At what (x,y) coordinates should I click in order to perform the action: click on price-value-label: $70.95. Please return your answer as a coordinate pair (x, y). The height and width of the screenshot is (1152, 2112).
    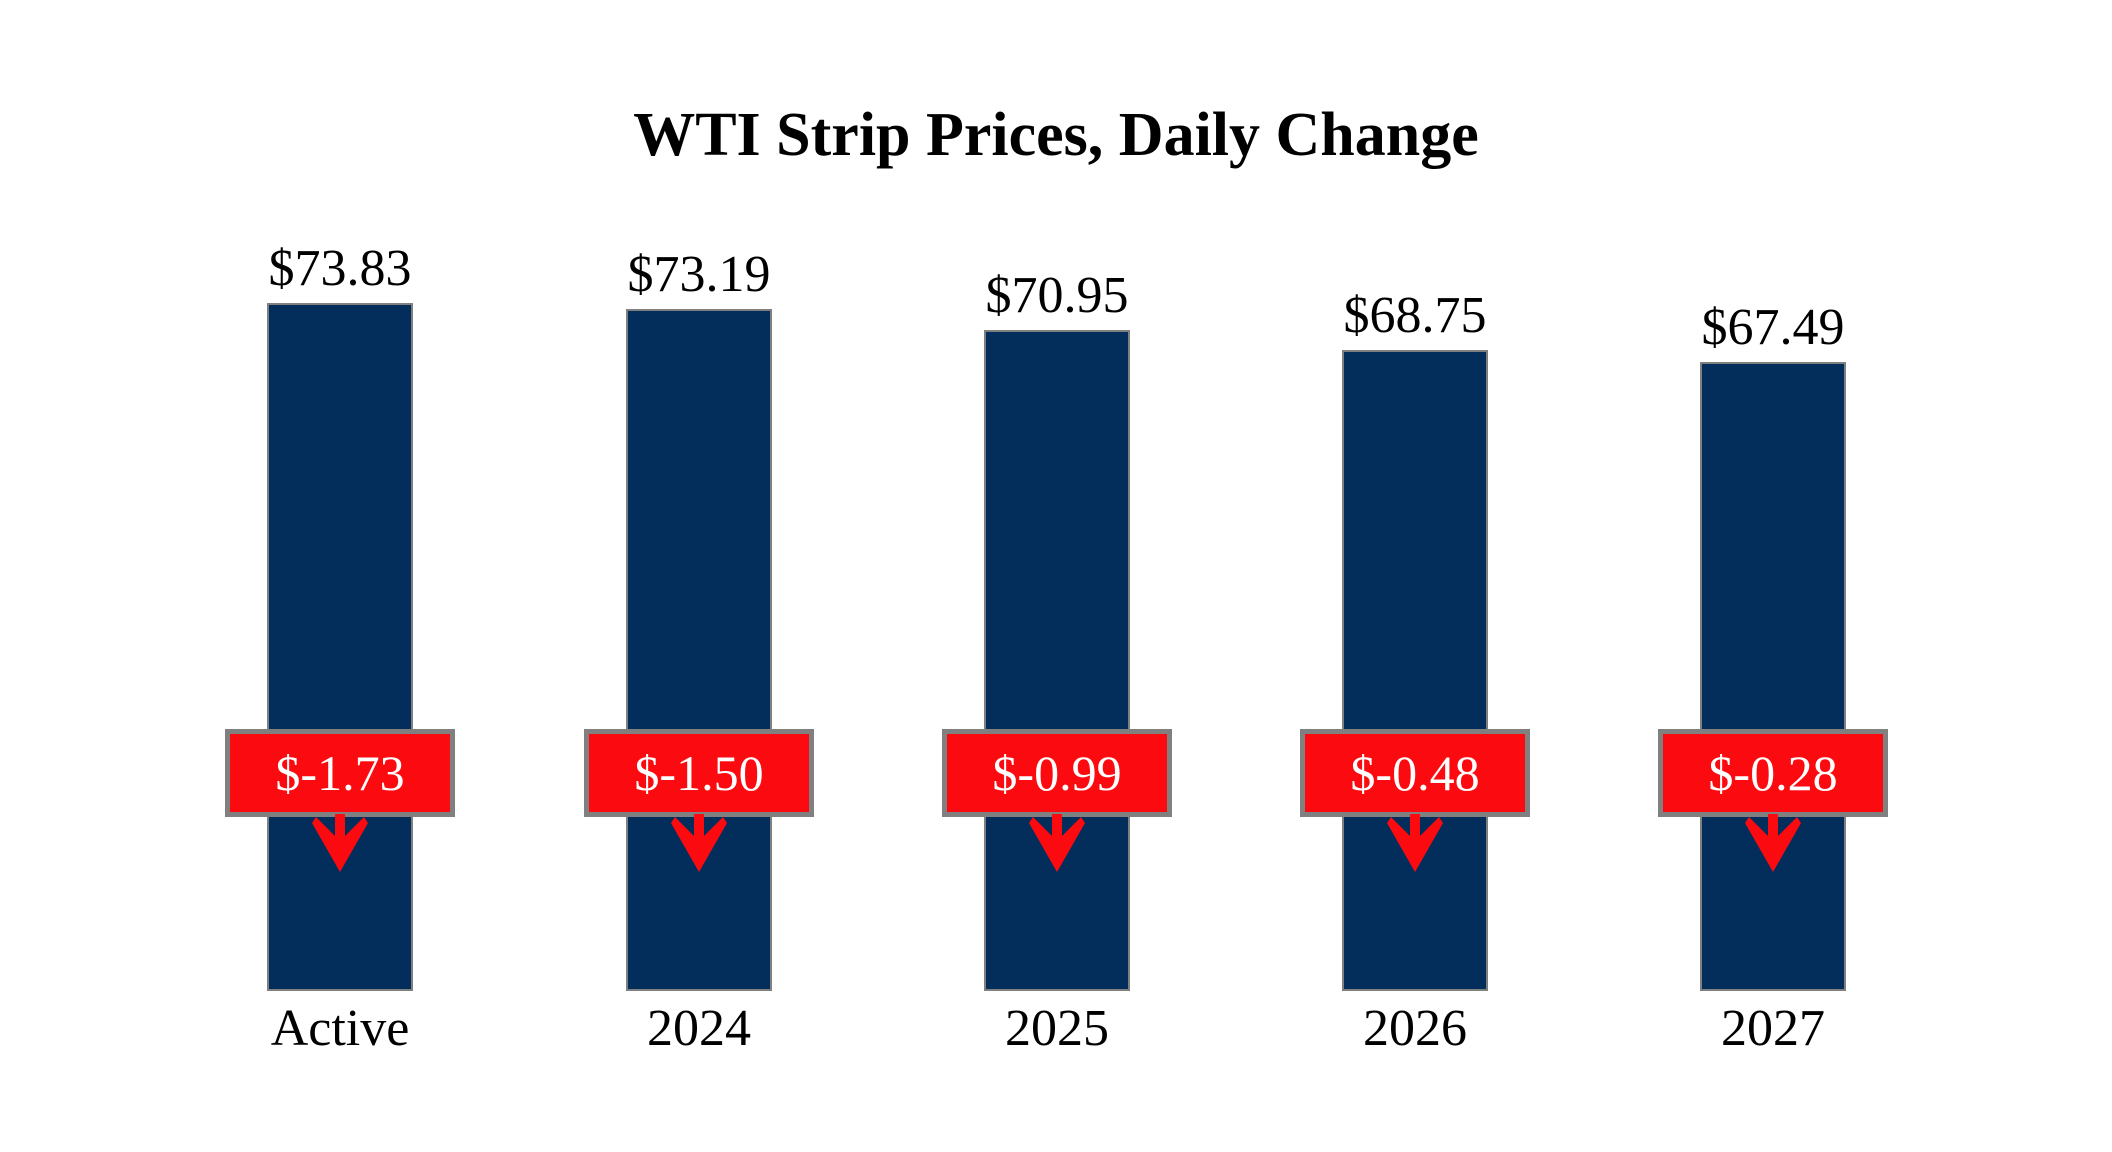
    Looking at the image, I should click on (1057, 295).